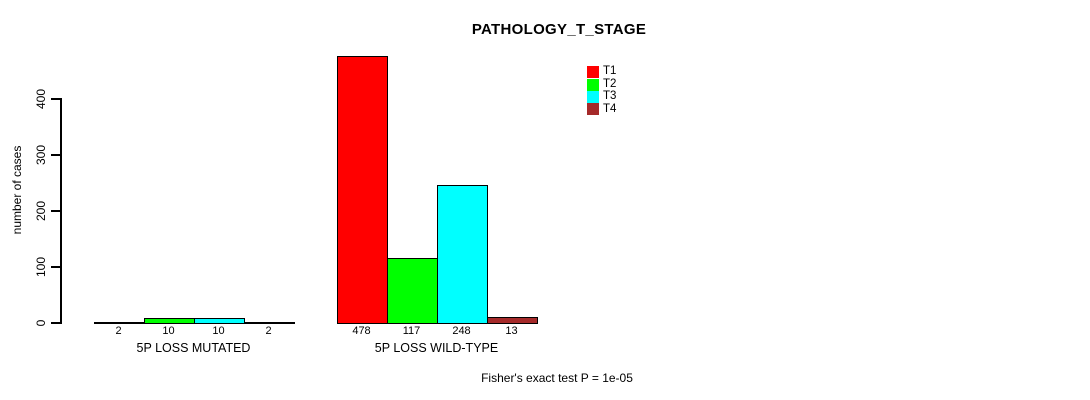  I want to click on bar-value-label: 13, so click(511, 331).